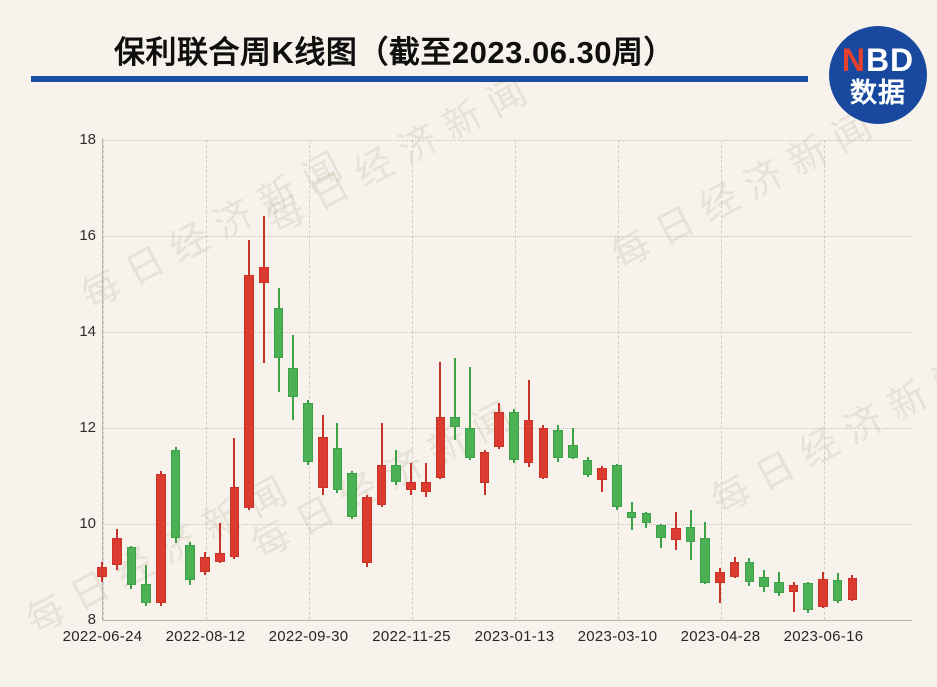 The height and width of the screenshot is (687, 937). Describe the element at coordinates (617, 636) in the screenshot. I see `x-axis-tick-label: 2023-03-10` at that location.